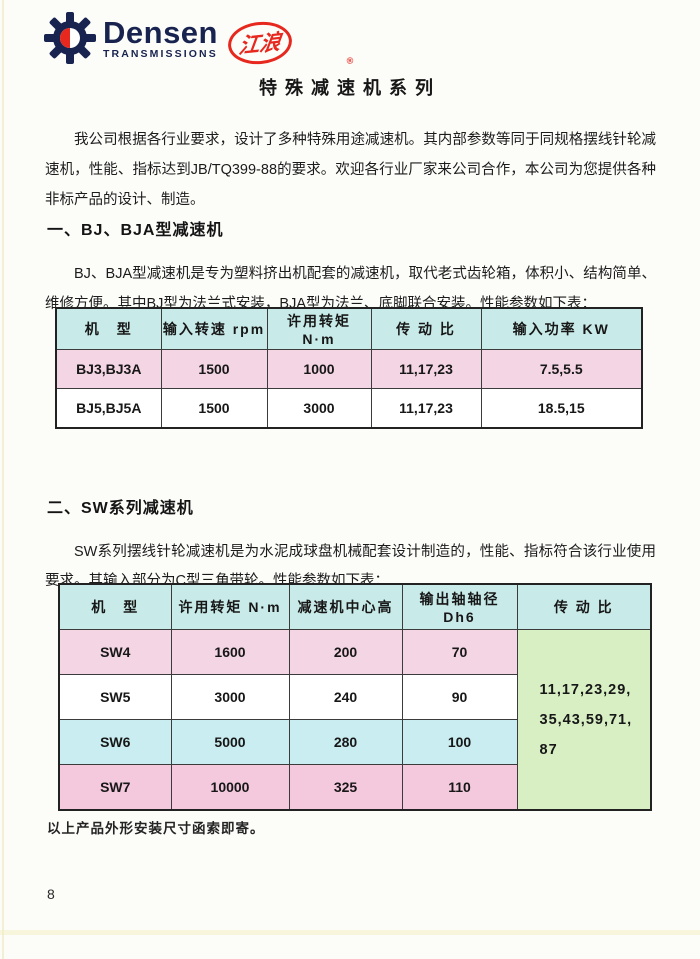 The height and width of the screenshot is (959, 700). Describe the element at coordinates (51, 894) in the screenshot. I see `page-number: 8` at that location.